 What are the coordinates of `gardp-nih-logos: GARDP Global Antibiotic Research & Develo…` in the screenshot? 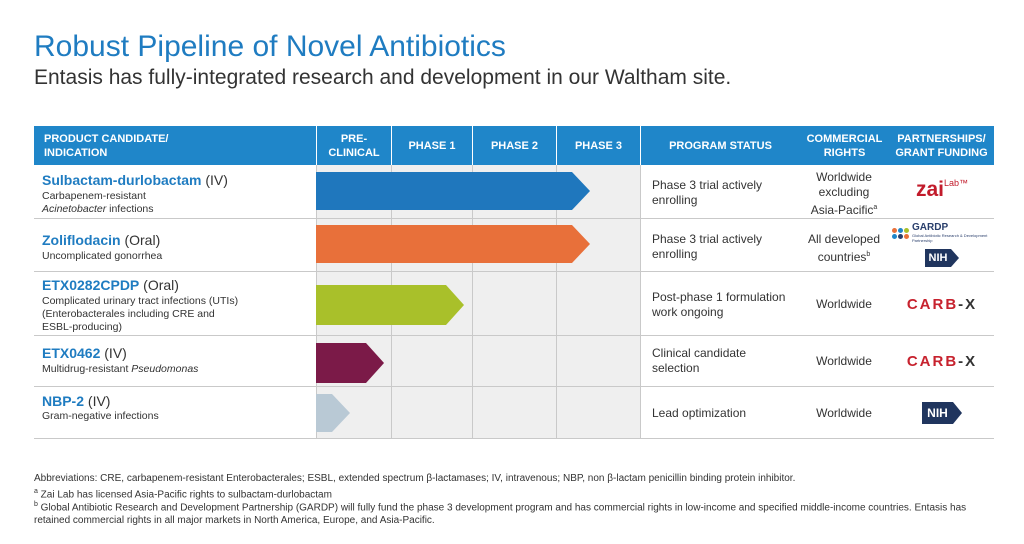 It's located at (942, 245).